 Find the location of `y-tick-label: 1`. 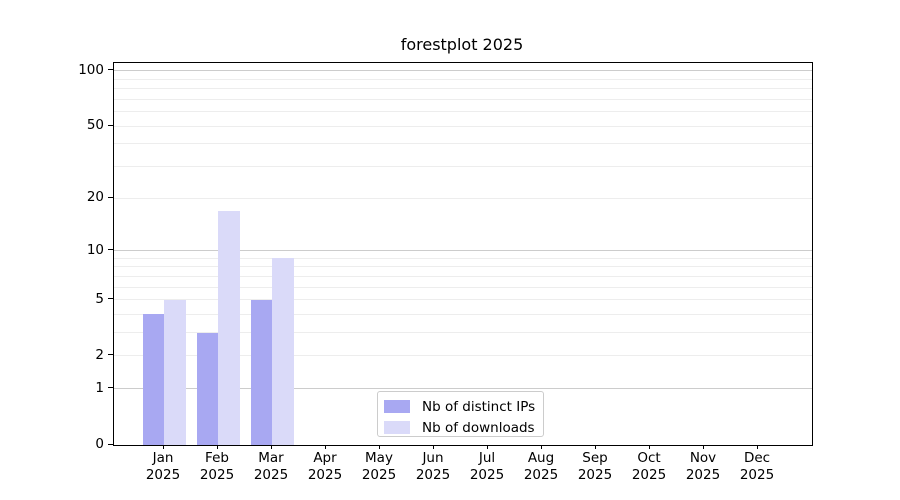

y-tick-label: 1 is located at coordinates (99, 387).